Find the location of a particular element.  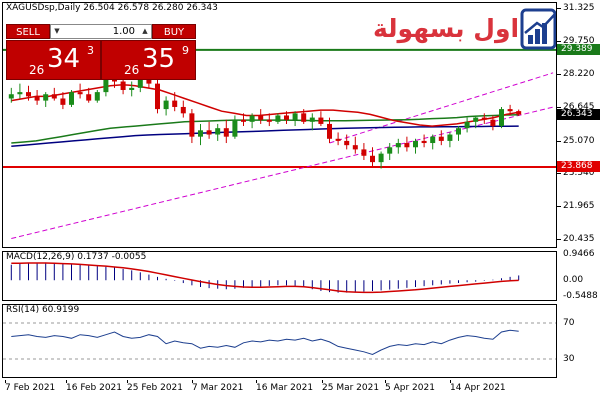

macd-tick-label: 0.00 is located at coordinates (573, 280).